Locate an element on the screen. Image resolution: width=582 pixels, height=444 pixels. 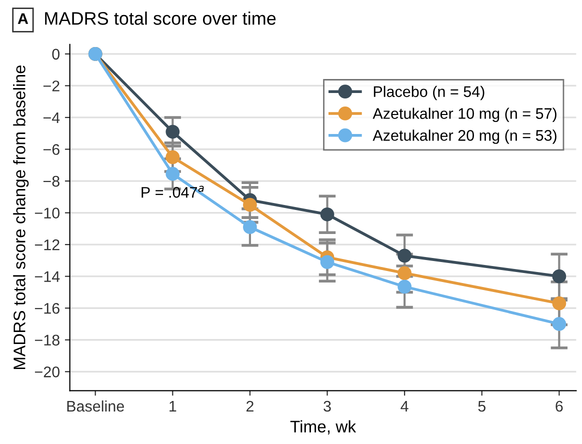
y-tick-label: −8 is located at coordinates (51, 181).